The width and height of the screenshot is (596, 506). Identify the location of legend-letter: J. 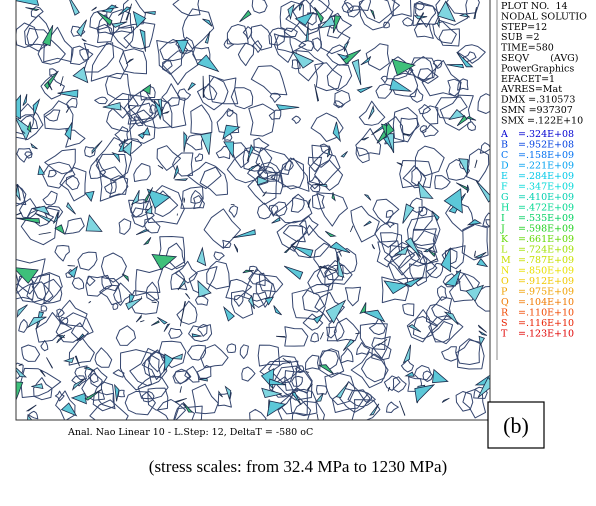
(502, 229).